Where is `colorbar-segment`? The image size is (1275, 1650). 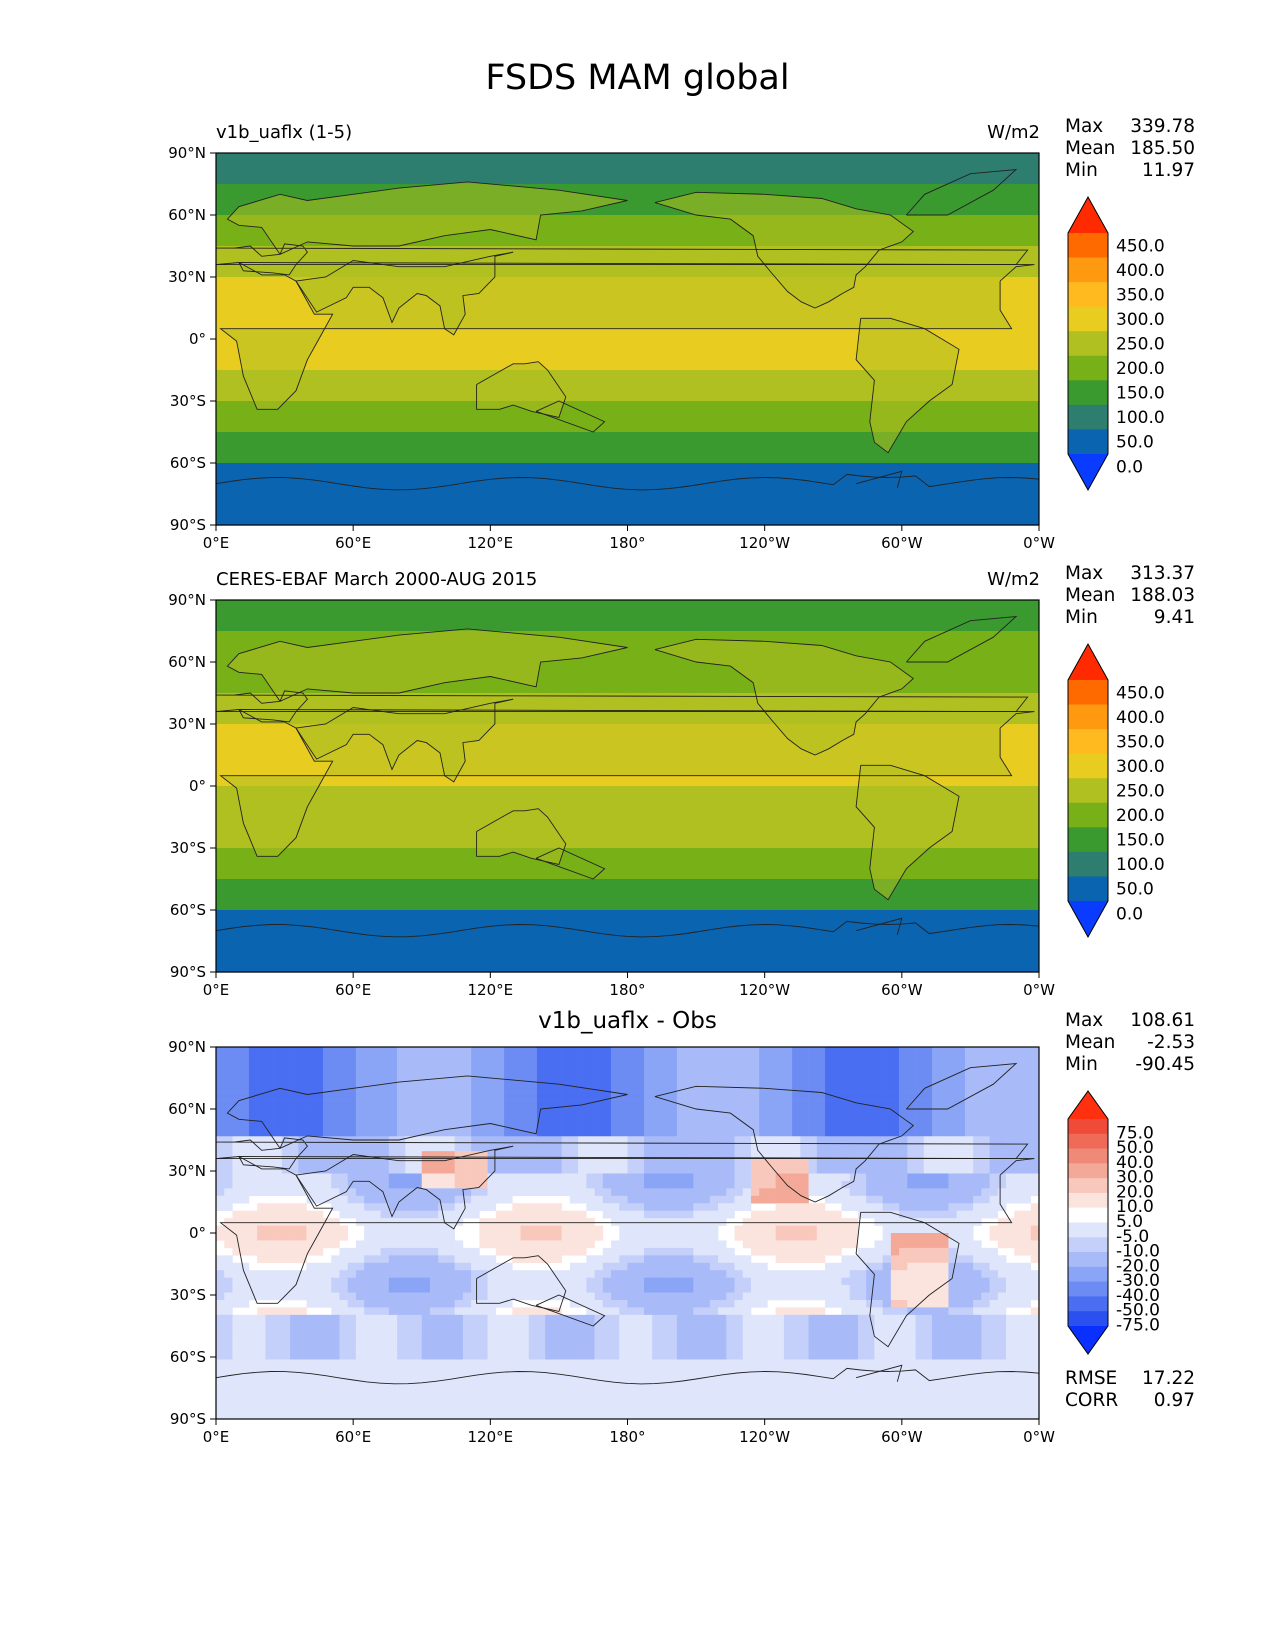 colorbar-segment is located at coordinates (1088, 693).